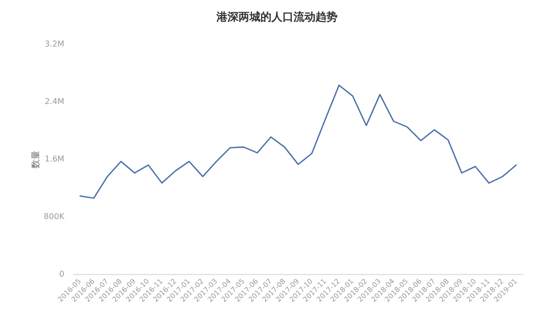  Describe the element at coordinates (36, 159) in the screenshot. I see `y-axis-title: 数量` at that location.